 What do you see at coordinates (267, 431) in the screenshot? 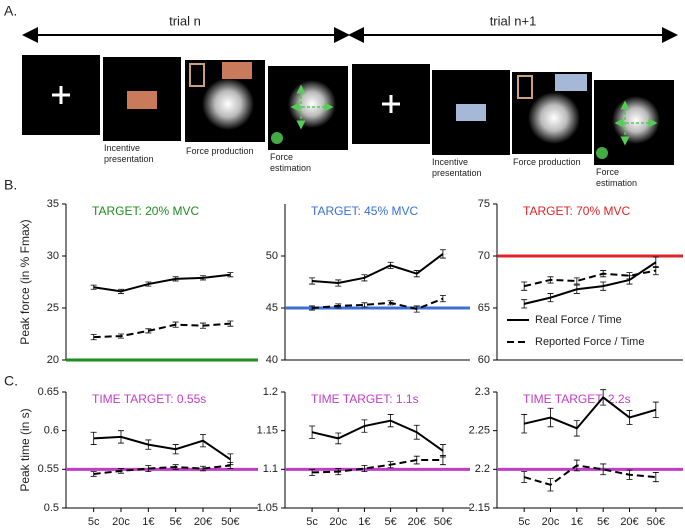
I see `y-tick-label: 1.15` at bounding box center [267, 431].